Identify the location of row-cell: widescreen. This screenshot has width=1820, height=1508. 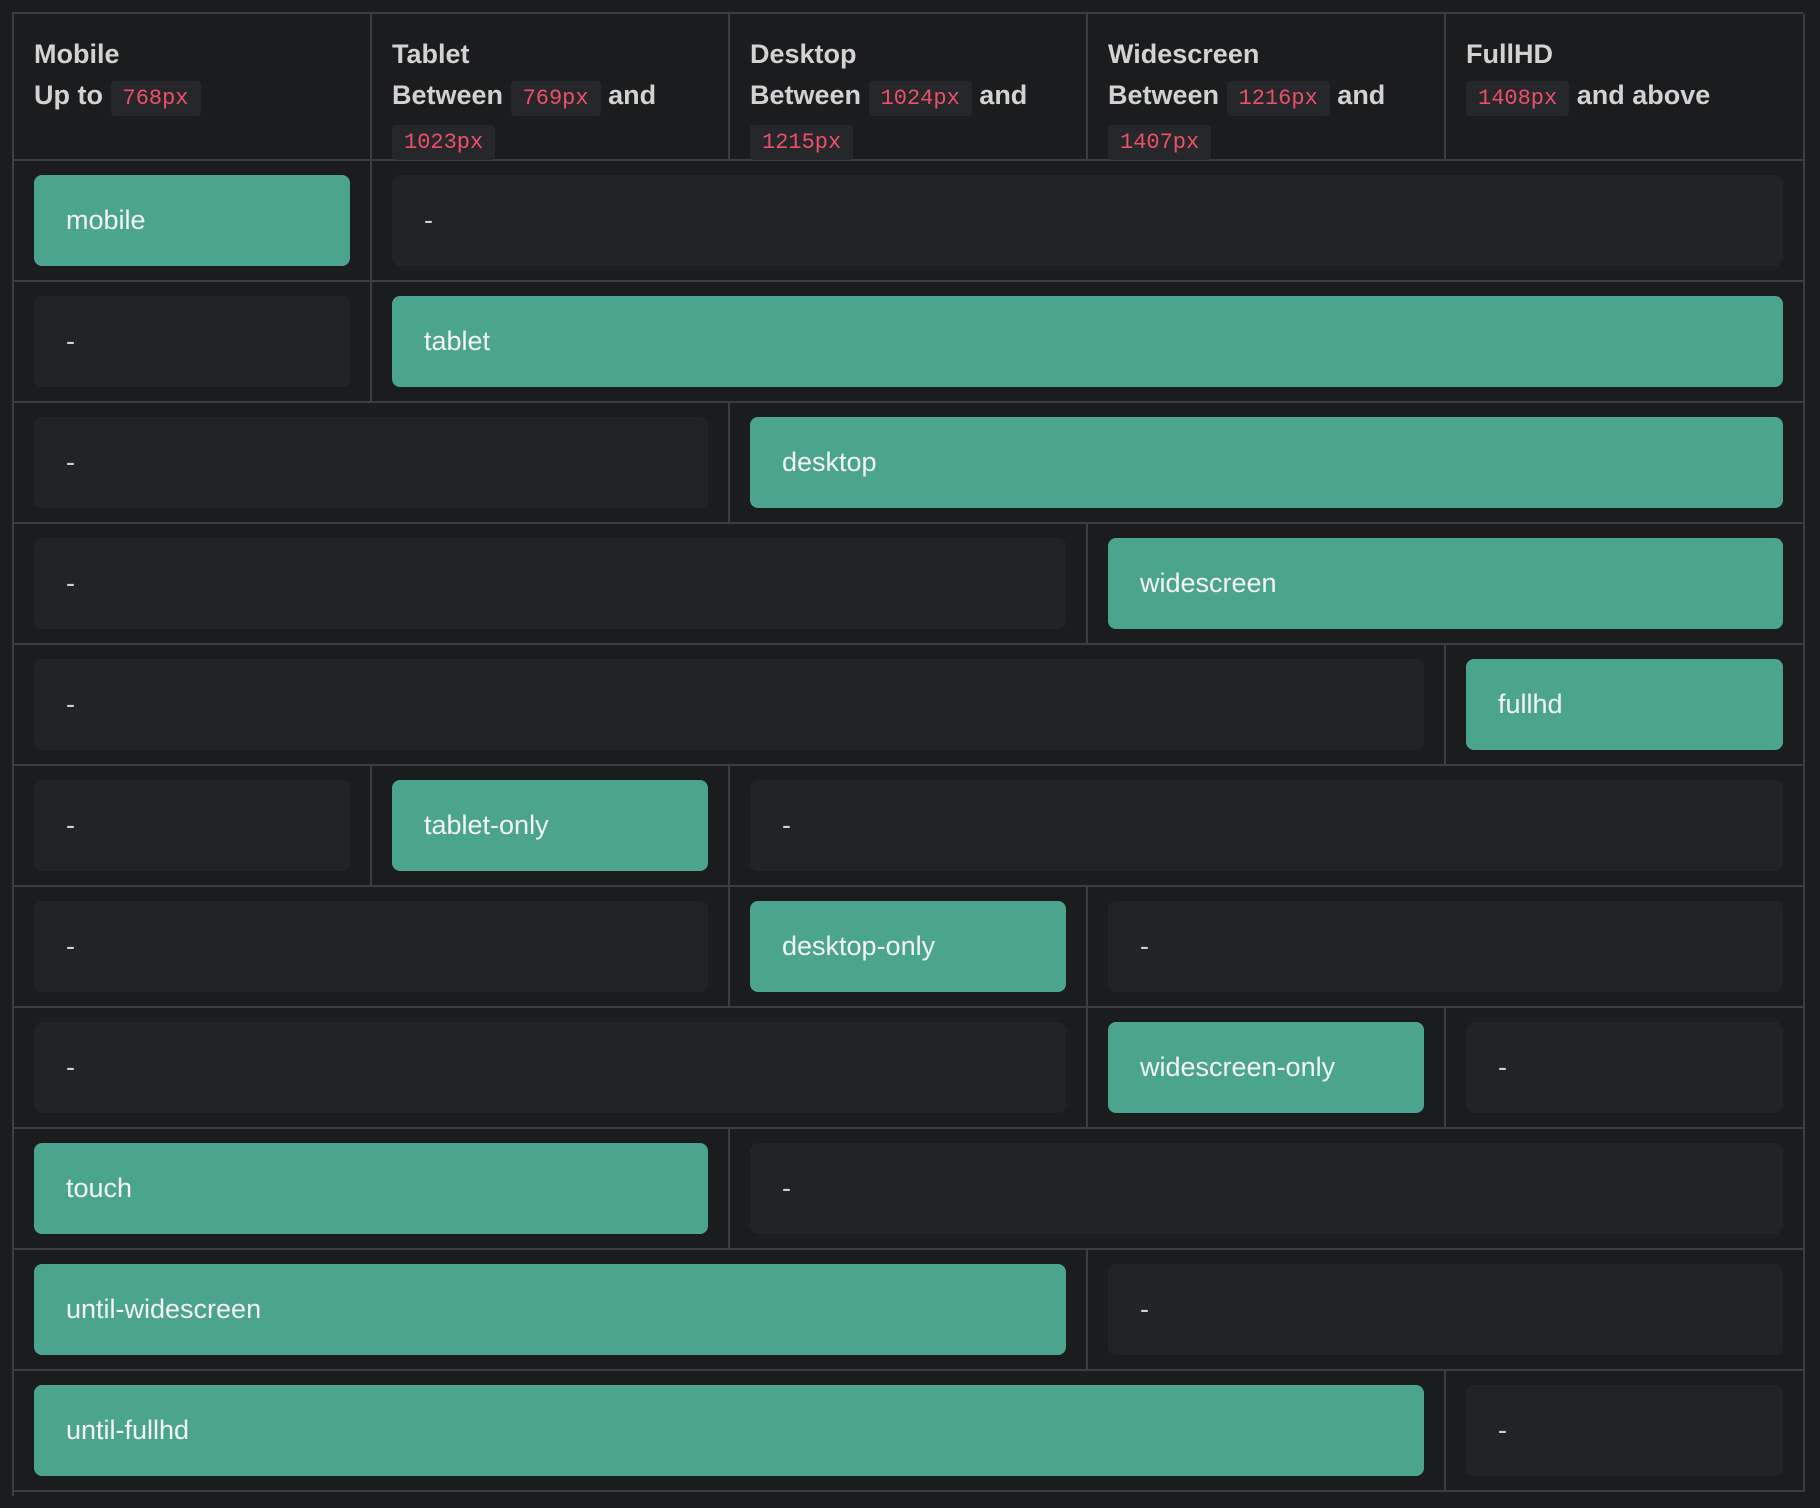
(1446, 584).